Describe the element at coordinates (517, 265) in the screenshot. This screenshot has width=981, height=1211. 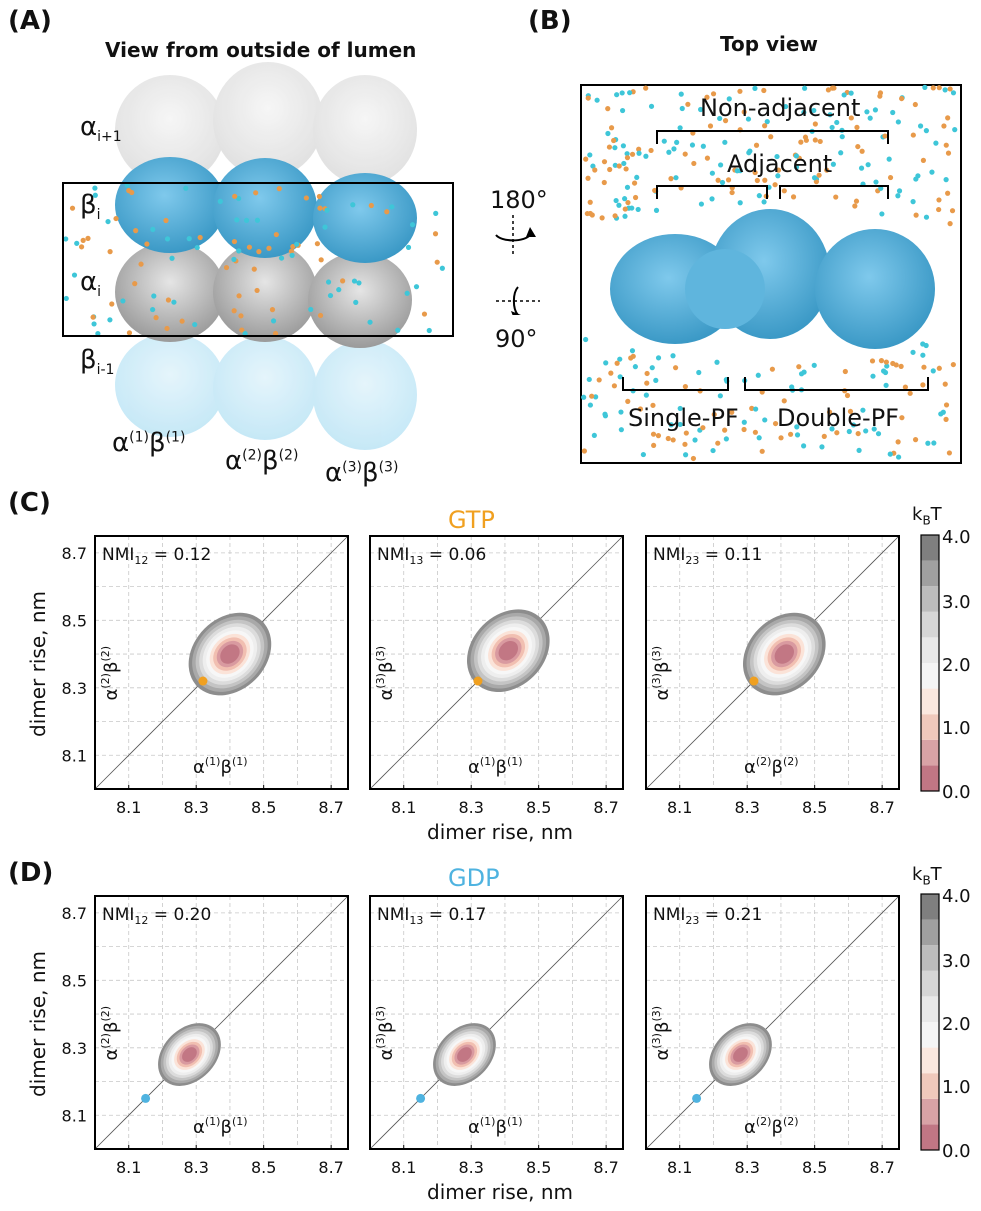
I see `rotation-icons` at that location.